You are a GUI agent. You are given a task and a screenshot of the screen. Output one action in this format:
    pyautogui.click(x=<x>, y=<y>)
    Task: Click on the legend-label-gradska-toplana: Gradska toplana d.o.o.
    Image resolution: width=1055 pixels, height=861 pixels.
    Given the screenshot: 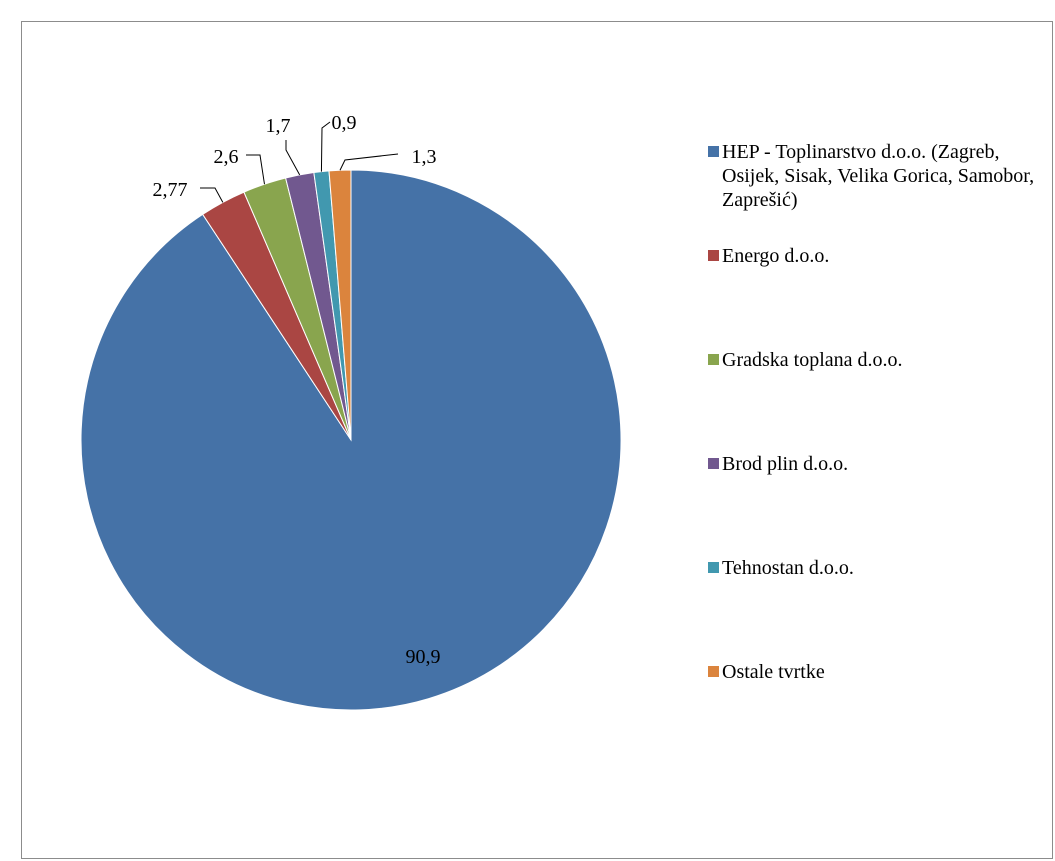 What is the action you would take?
    pyautogui.click(x=812, y=360)
    